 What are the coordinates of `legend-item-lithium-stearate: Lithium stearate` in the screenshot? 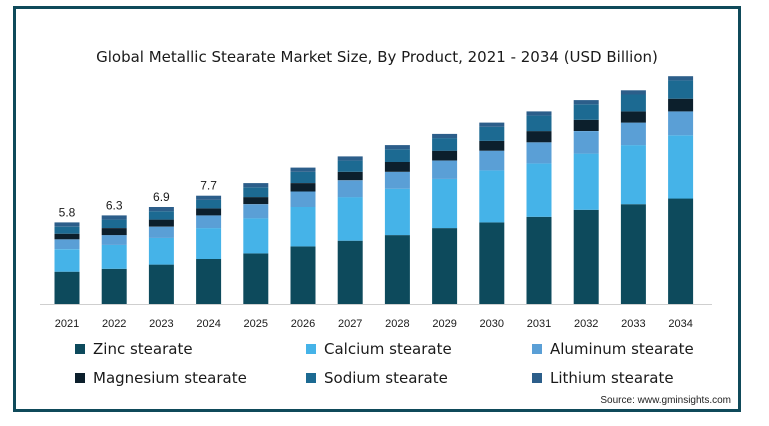 It's located at (603, 378).